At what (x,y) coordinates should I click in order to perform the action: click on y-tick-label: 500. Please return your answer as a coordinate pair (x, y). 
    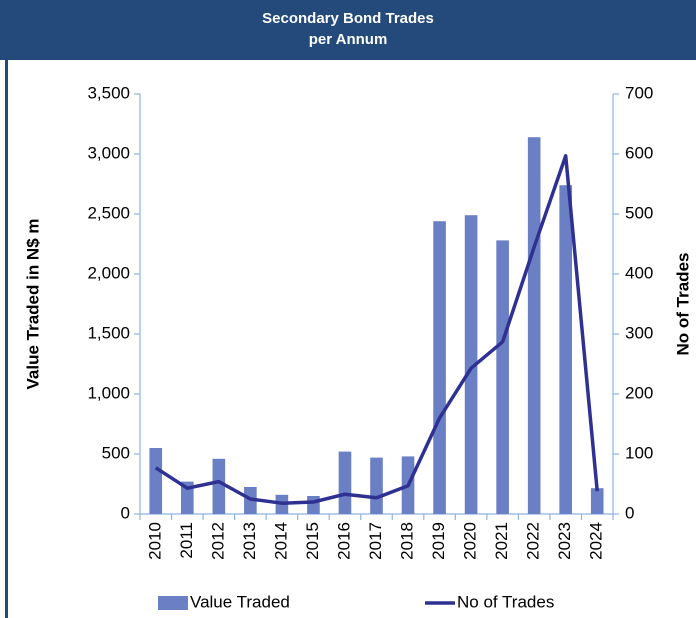
    Looking at the image, I should click on (116, 452).